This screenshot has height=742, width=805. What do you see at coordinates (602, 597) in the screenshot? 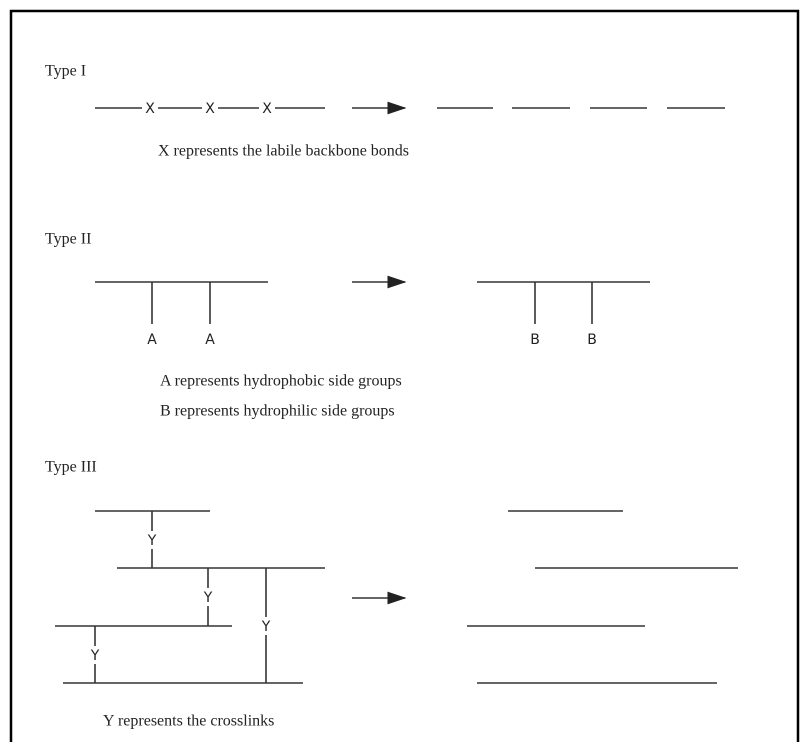
I see `type3-chains` at bounding box center [602, 597].